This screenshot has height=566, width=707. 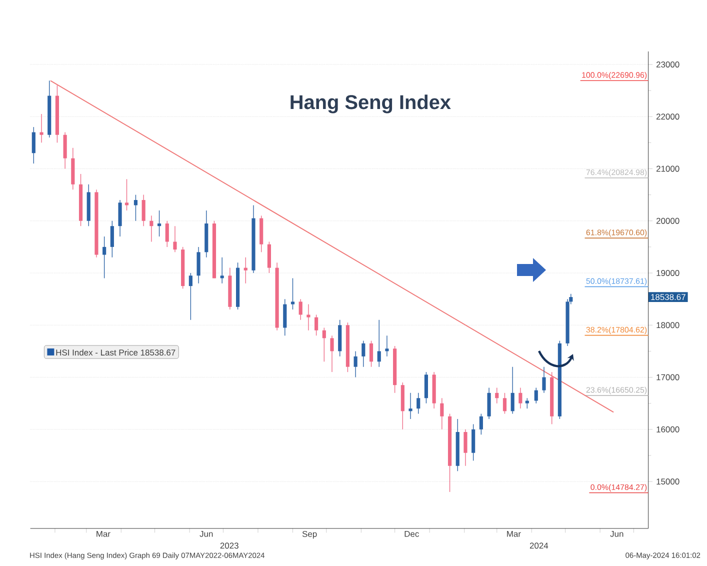 I want to click on y-tick-label: 22000, so click(x=668, y=117).